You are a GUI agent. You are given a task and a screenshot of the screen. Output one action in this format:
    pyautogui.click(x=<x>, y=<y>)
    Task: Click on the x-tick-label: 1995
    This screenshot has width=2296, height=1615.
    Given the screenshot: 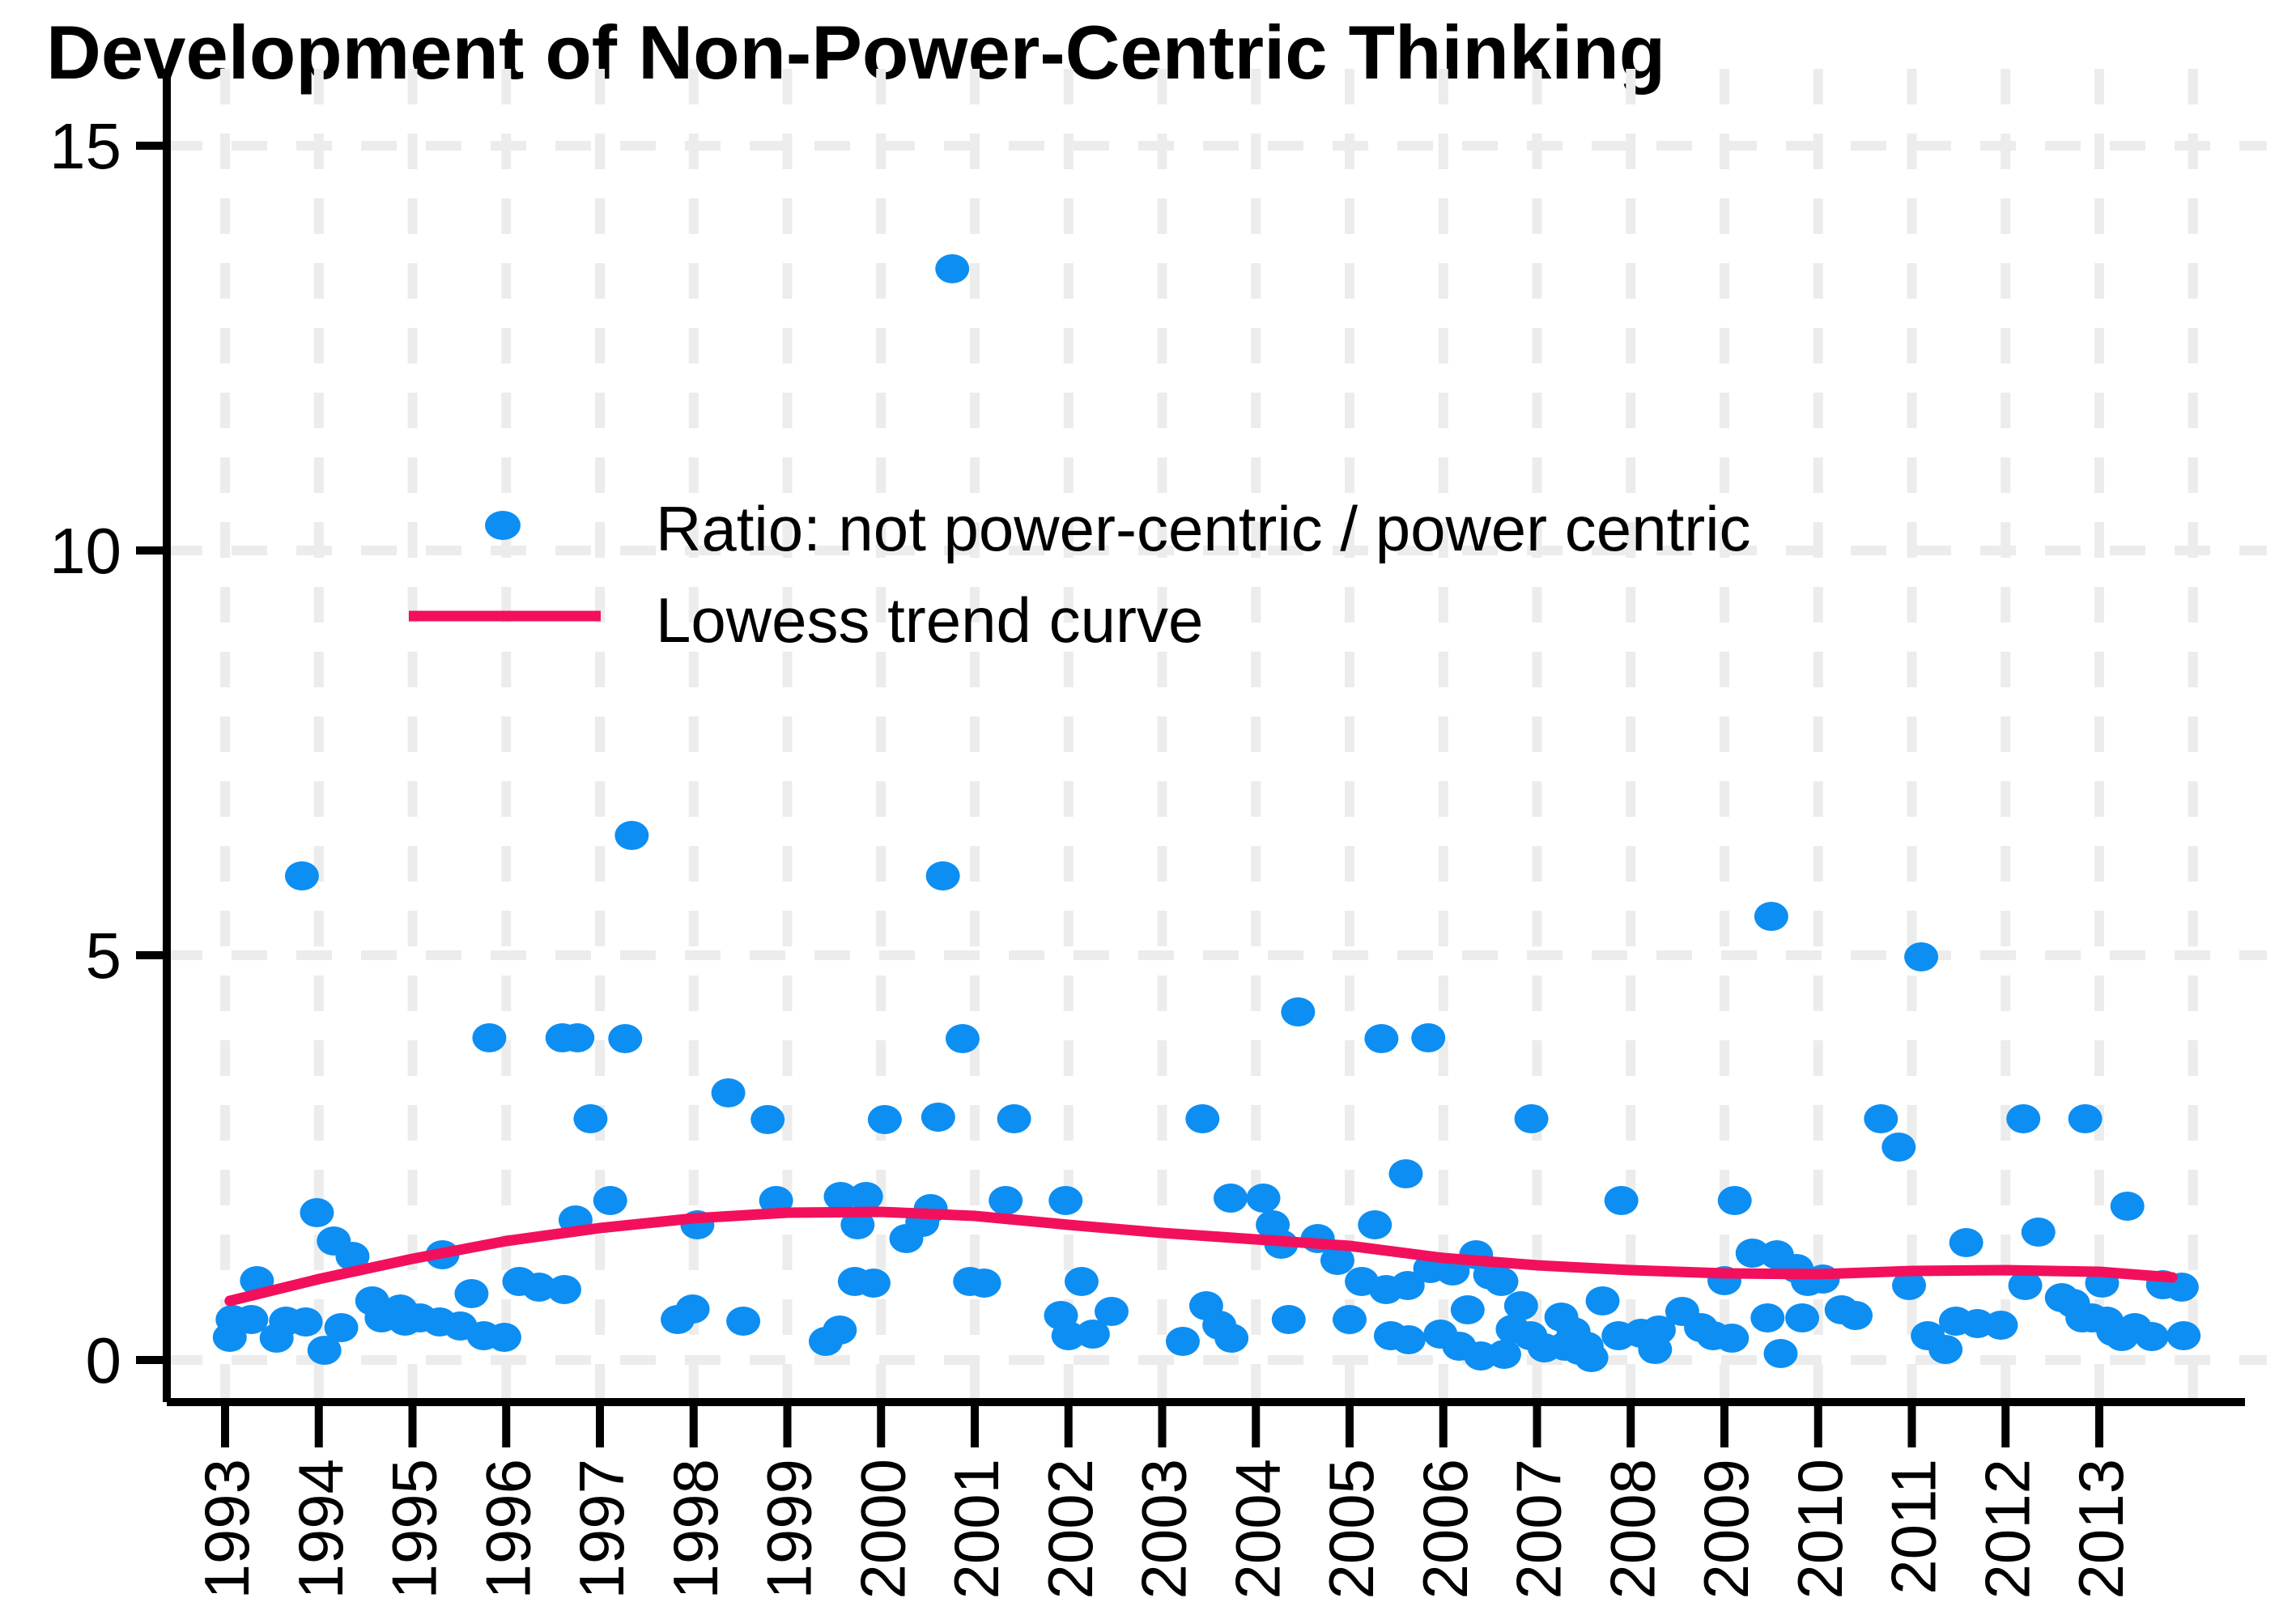 What is the action you would take?
    pyautogui.click(x=414, y=1529)
    